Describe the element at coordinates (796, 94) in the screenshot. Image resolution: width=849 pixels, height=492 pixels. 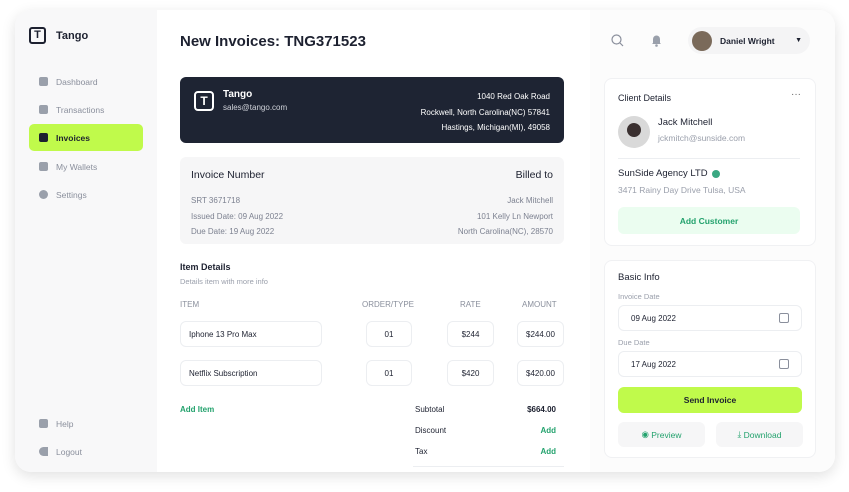
I see `more-icon: ···` at that location.